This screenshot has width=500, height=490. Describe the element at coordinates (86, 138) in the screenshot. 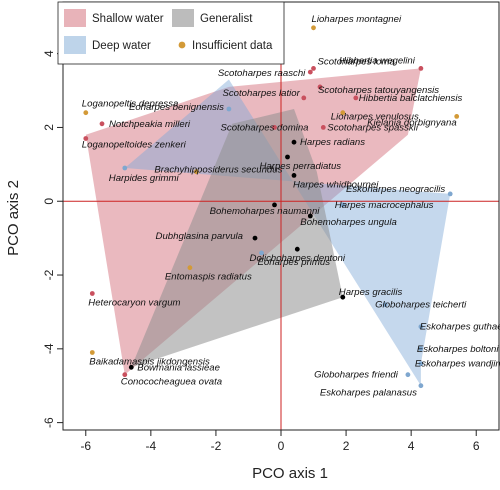

I see `point-loganopeltoides-zenkeri` at that location.